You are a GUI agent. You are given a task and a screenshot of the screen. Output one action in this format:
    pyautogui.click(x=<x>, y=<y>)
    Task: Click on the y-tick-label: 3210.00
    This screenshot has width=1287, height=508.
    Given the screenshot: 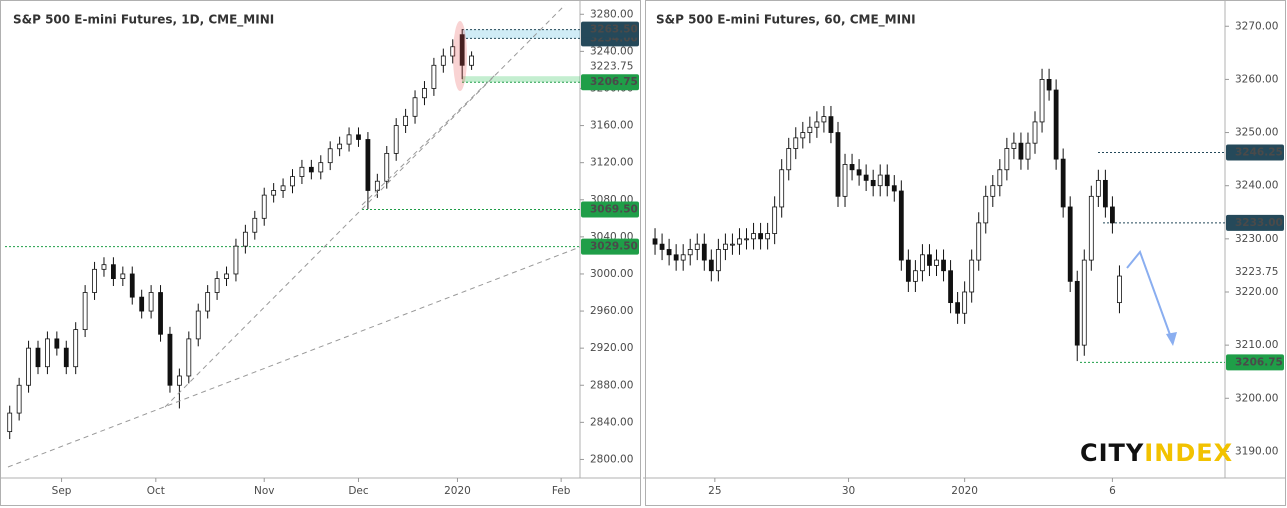 What is the action you would take?
    pyautogui.click(x=1256, y=345)
    